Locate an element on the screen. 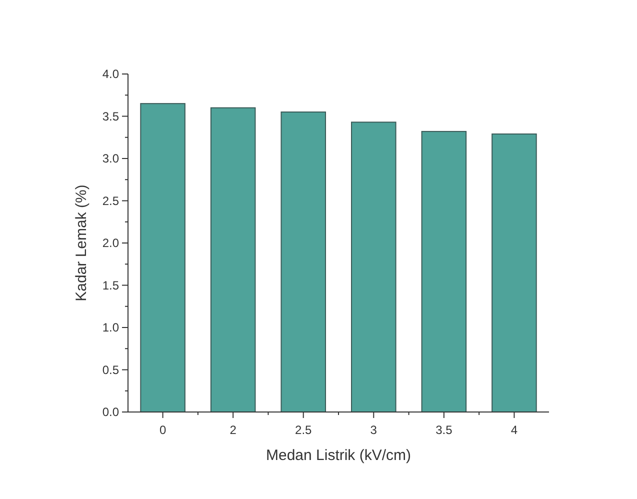 This screenshot has width=637, height=499. y-tick-label: 3.0 is located at coordinates (111, 159).